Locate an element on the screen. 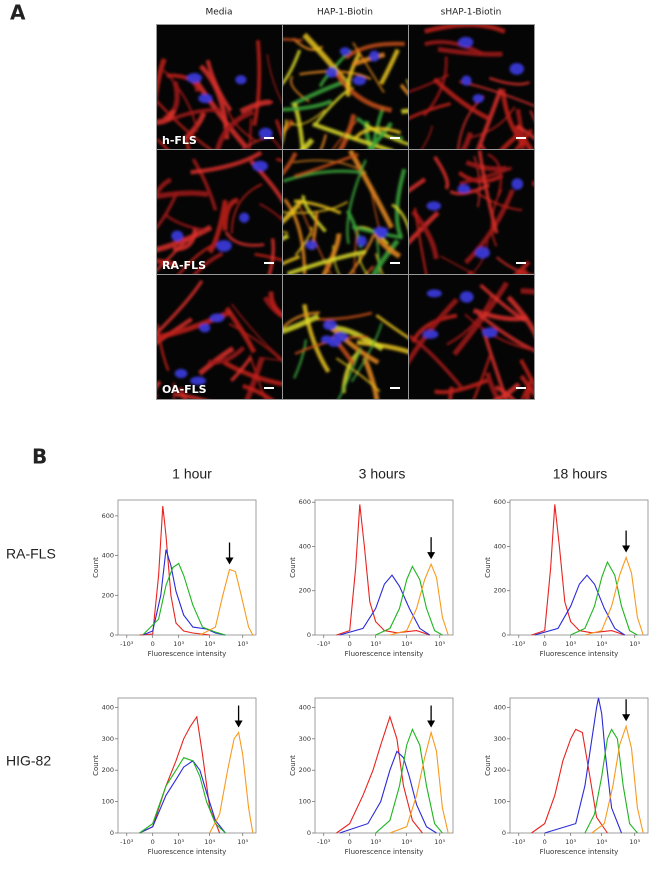 The image size is (660, 869). row-header: RA-FLS is located at coordinates (31, 554).